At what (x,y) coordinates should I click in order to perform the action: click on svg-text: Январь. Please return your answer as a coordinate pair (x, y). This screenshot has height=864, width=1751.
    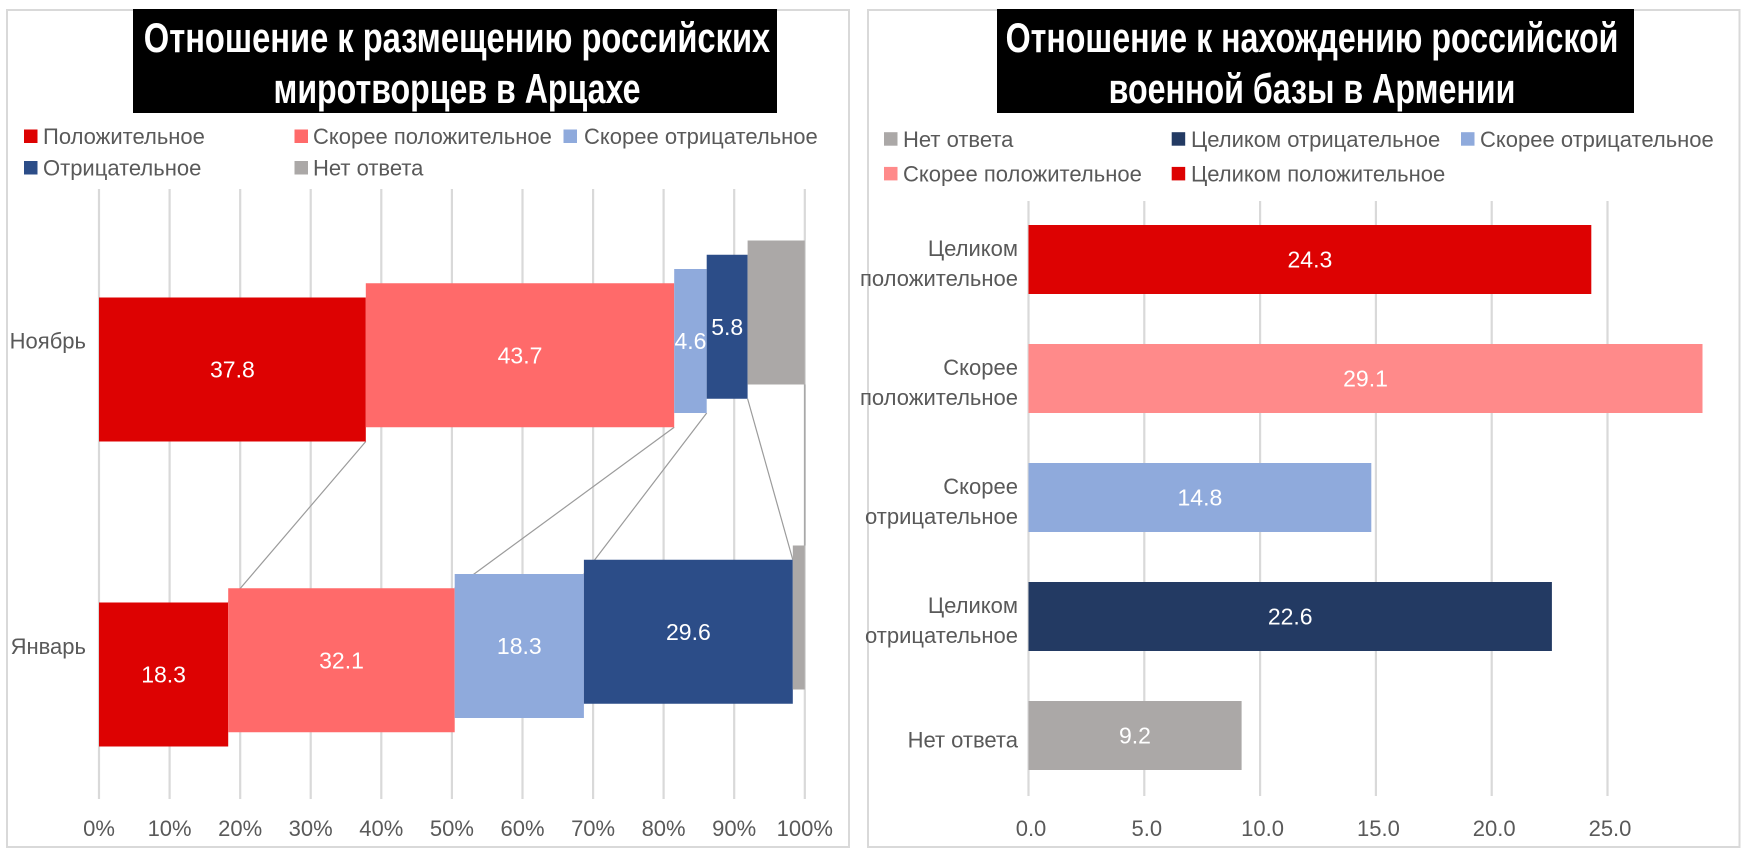
    Looking at the image, I should click on (48, 646).